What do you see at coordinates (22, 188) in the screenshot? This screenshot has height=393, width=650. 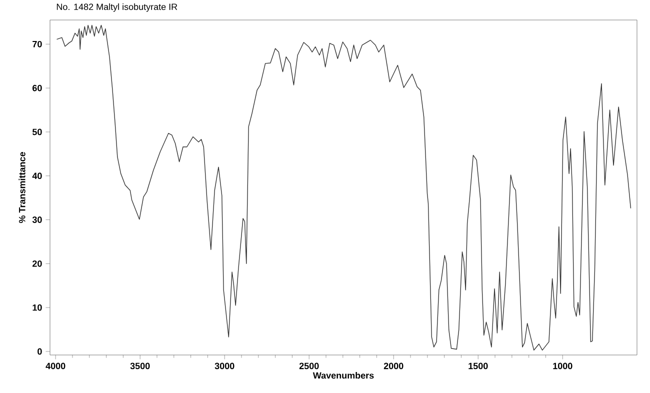 I see `y-axis-title: % Transmittance` at bounding box center [22, 188].